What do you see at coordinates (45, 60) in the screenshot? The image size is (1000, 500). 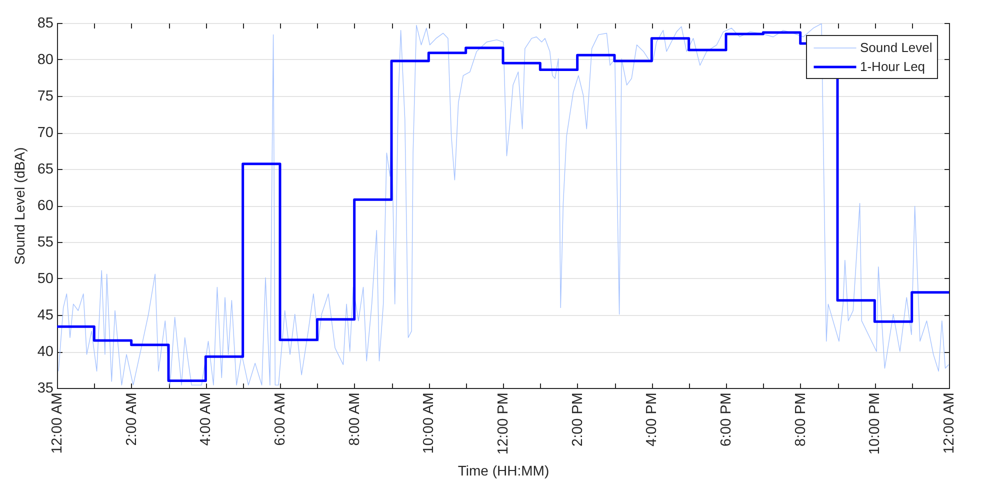 I see `y-tick-label: 80` at bounding box center [45, 60].